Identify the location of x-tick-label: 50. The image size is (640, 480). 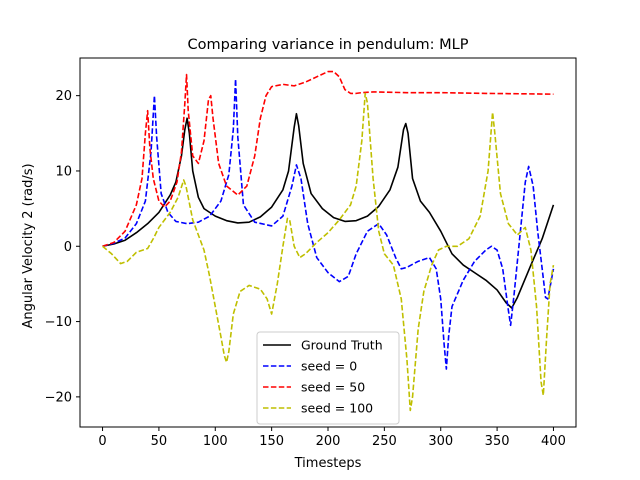
(159, 441).